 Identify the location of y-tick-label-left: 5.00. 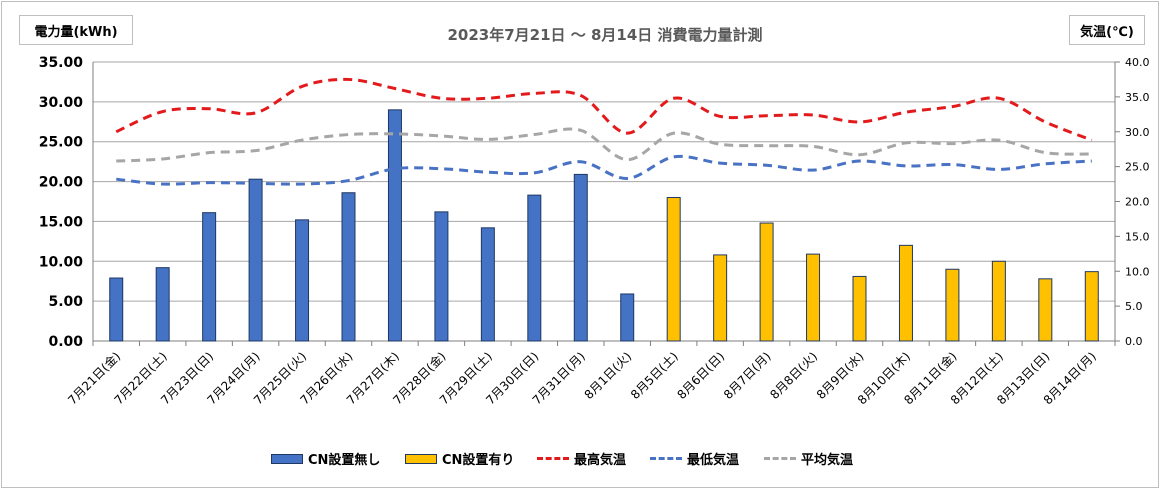
(65, 302).